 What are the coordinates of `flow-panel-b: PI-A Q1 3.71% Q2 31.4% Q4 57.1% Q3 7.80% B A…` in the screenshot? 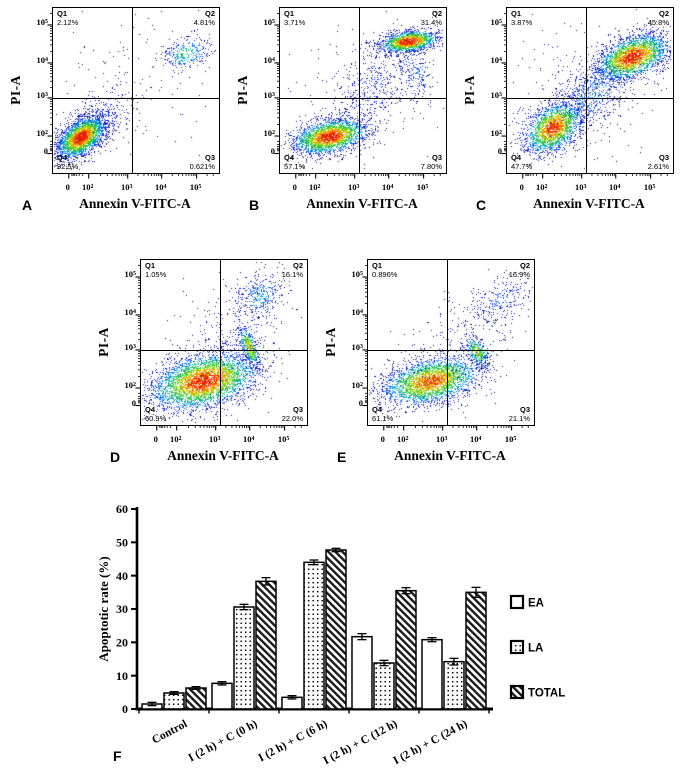 It's located at (340, 109).